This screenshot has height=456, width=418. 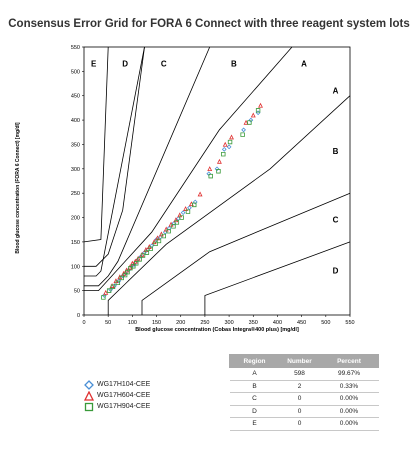 What do you see at coordinates (156, 323) in the screenshot?
I see `x-tick-label: 150` at bounding box center [156, 323].